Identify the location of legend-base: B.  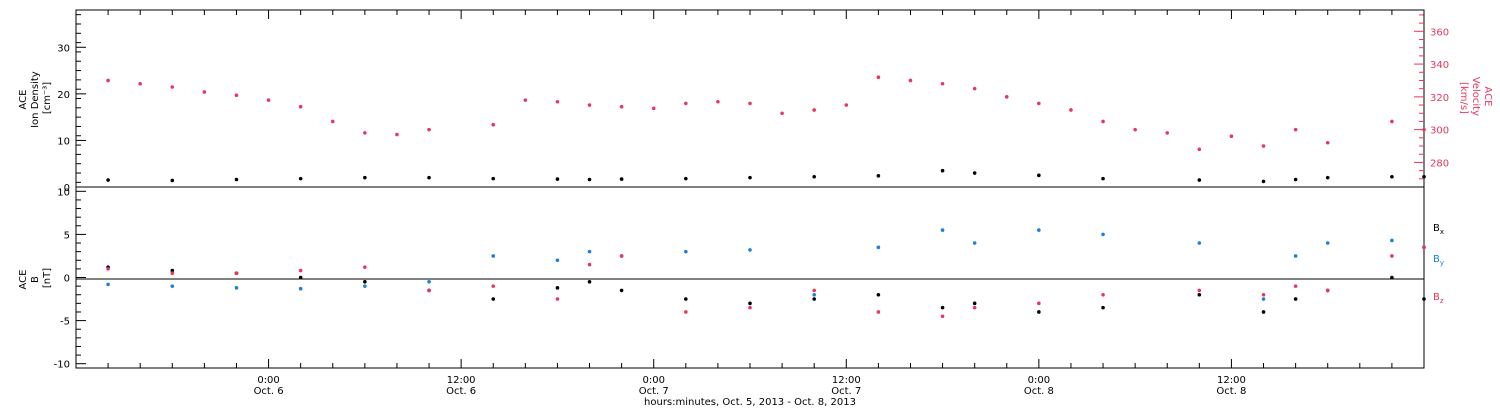
(1436, 259).